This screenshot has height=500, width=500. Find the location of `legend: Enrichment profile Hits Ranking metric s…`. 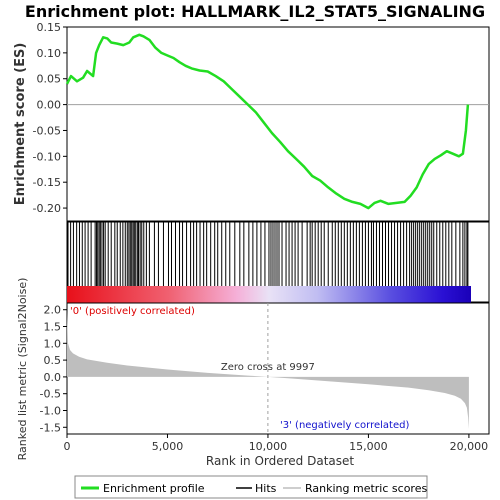

legend: Enrichment profile Hits Ranking metric s… is located at coordinates (251, 487).